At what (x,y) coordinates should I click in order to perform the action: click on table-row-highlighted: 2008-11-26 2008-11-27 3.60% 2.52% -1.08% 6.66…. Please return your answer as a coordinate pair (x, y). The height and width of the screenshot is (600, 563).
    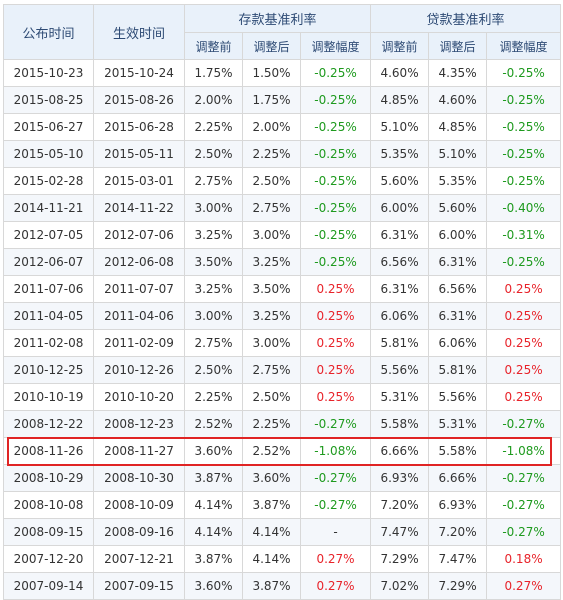
    Looking at the image, I should click on (282, 451).